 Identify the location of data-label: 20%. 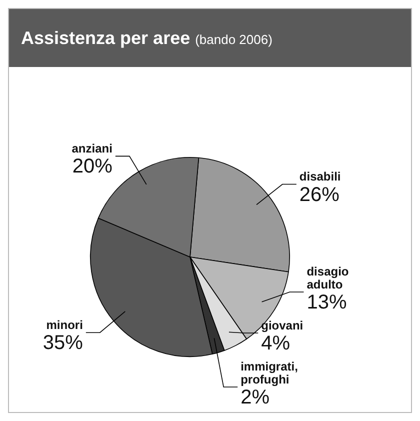
(92, 167).